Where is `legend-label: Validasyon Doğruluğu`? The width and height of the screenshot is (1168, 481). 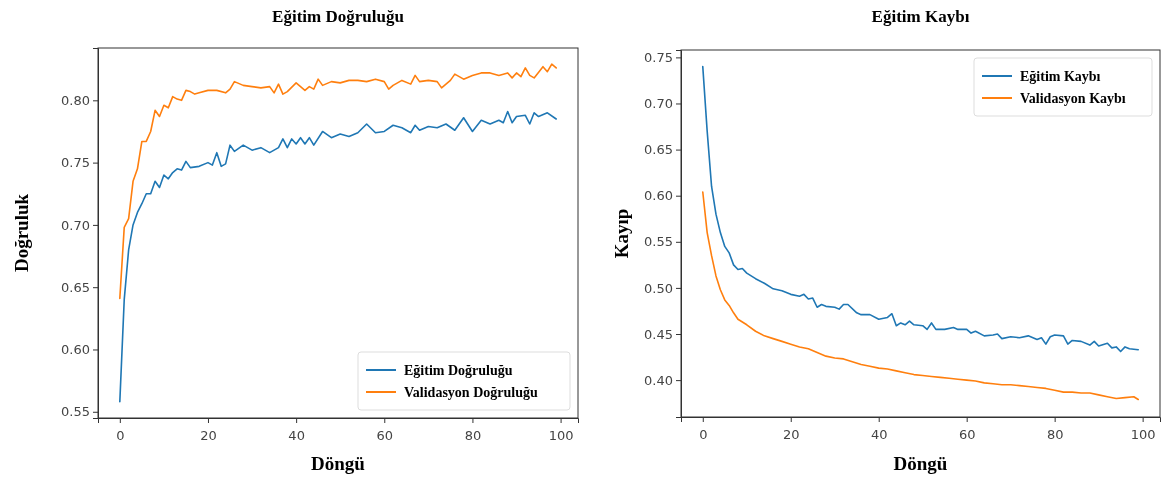
legend-label: Validasyon Doğruluğu is located at coordinates (471, 392).